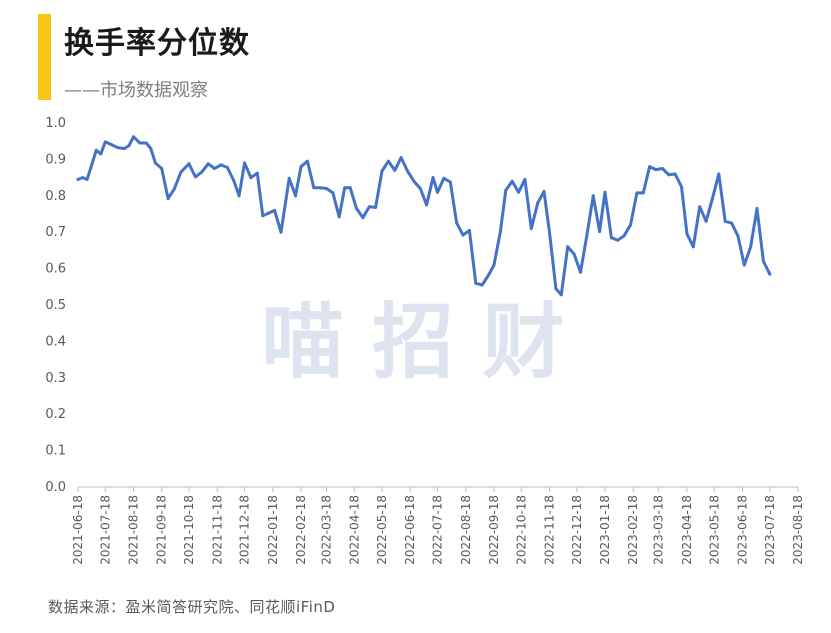  Describe the element at coordinates (521, 530) in the screenshot. I see `x-tick-label: 2022-10-18` at that location.